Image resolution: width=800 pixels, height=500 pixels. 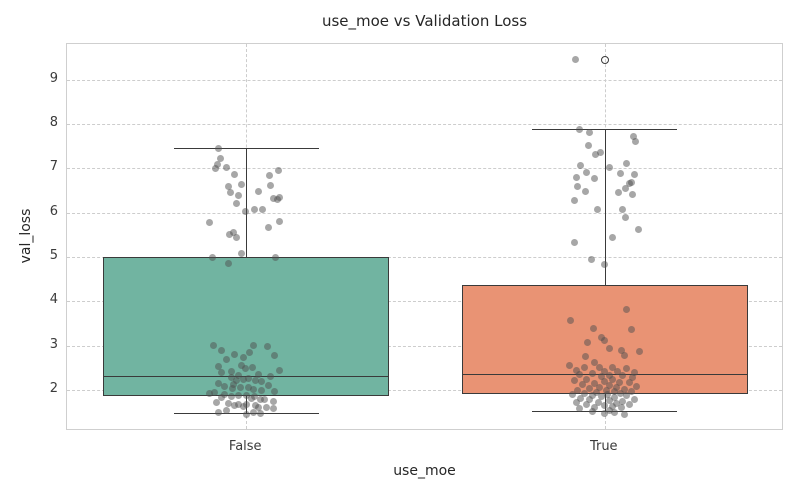 I want to click on box-false, so click(x=246, y=326).